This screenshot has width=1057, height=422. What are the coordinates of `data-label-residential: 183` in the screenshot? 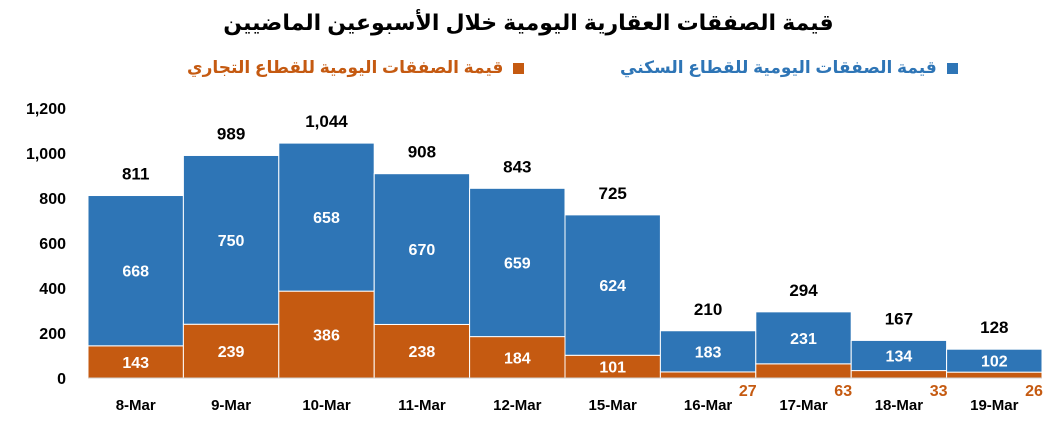 It's located at (708, 352).